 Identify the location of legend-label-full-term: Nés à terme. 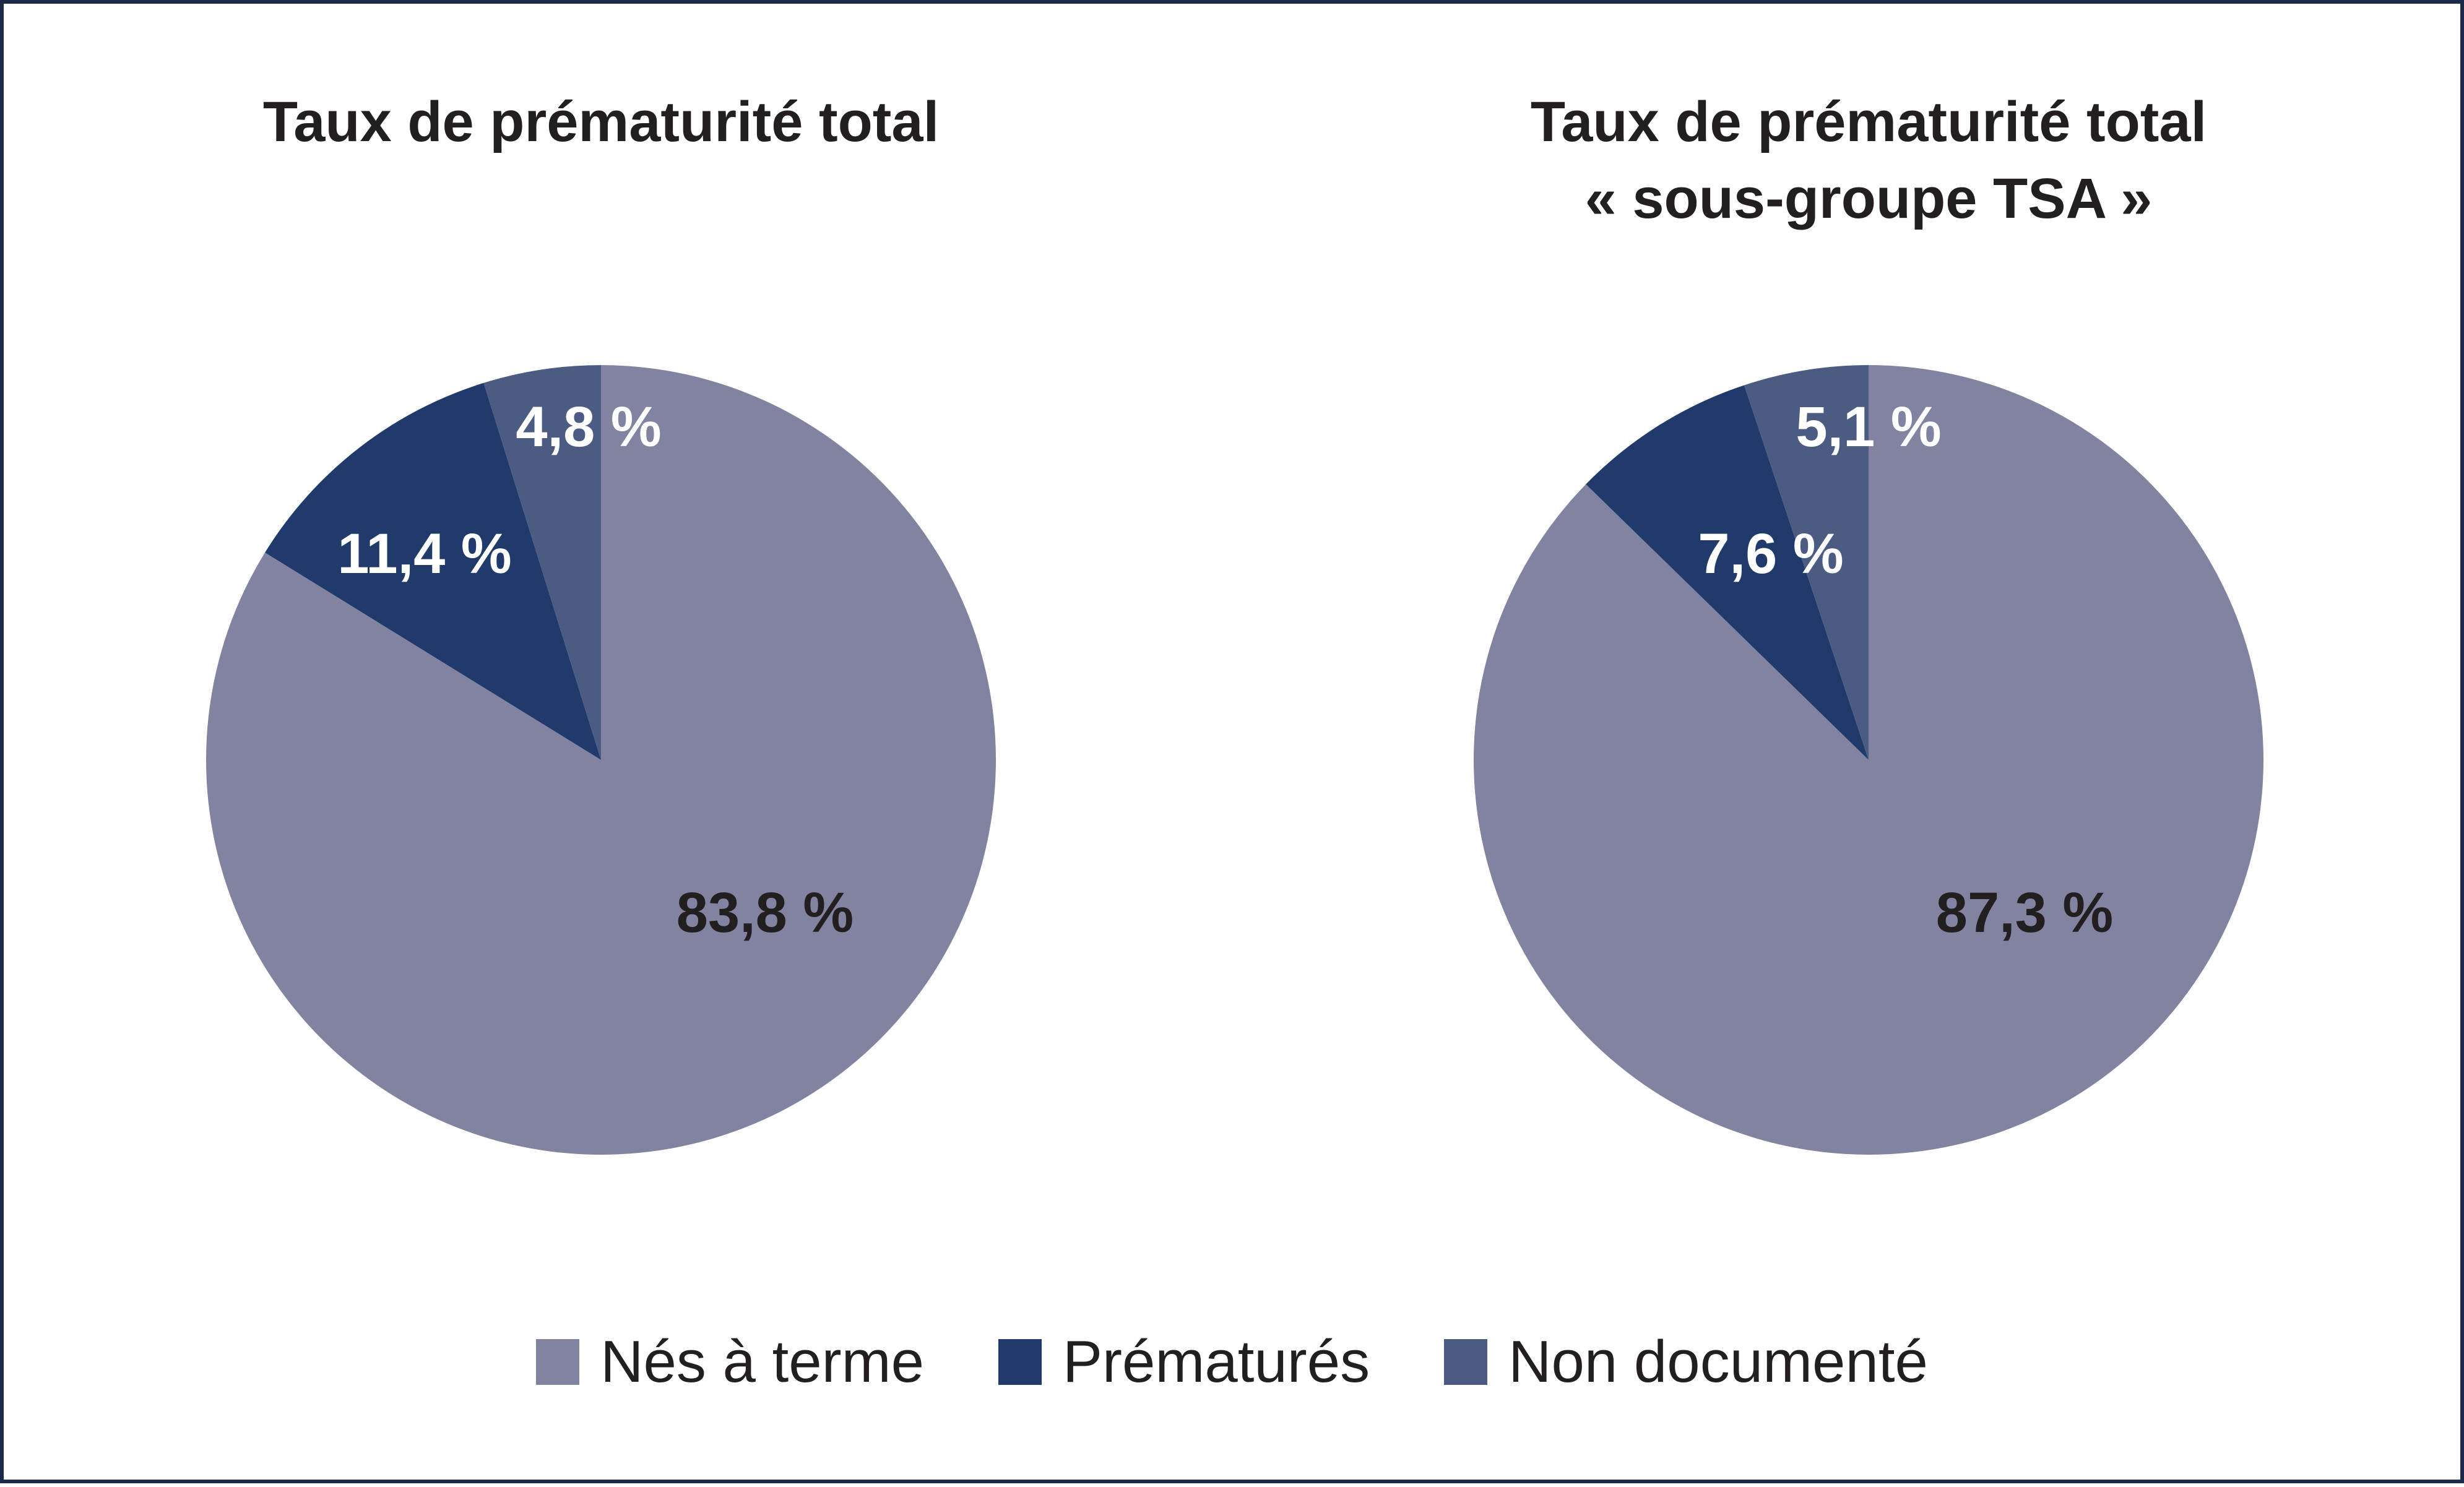
(762, 1362).